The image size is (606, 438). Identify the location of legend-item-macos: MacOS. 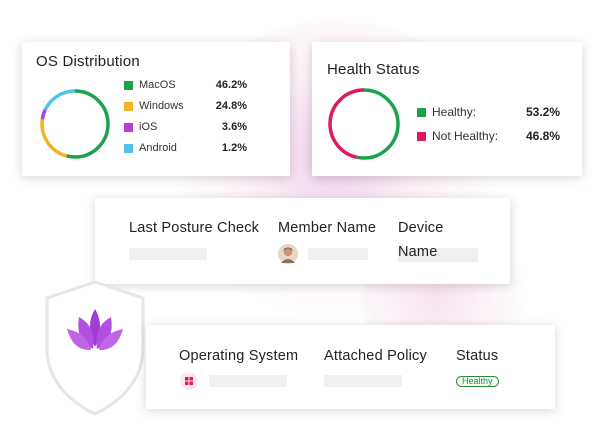
(150, 85).